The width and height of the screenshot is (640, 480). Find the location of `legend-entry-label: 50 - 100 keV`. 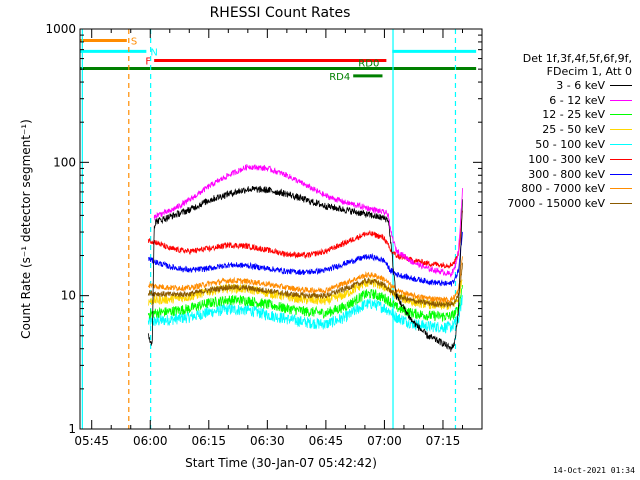

legend-entry-label: 50 - 100 keV is located at coordinates (570, 145).